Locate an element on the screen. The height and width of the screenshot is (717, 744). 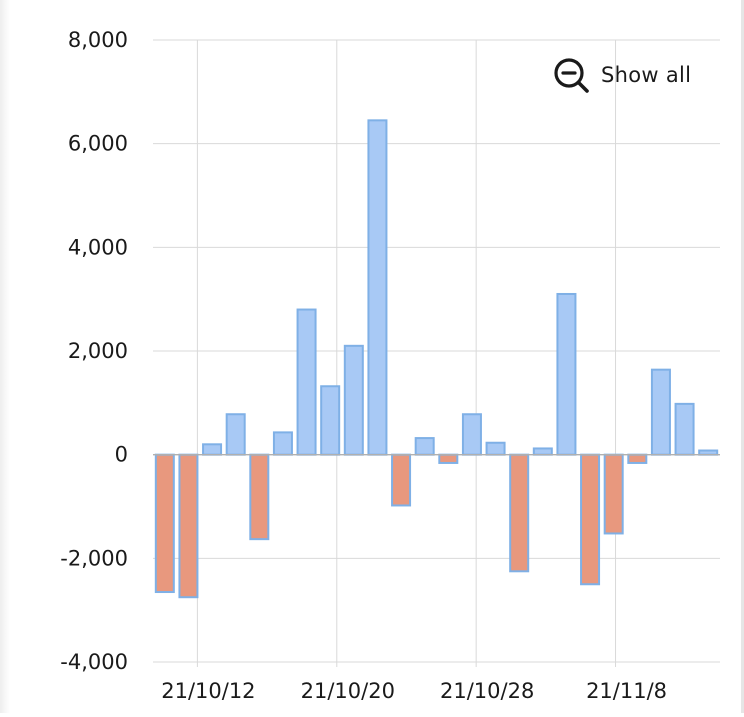
left-edge is located at coordinates (5, 356).